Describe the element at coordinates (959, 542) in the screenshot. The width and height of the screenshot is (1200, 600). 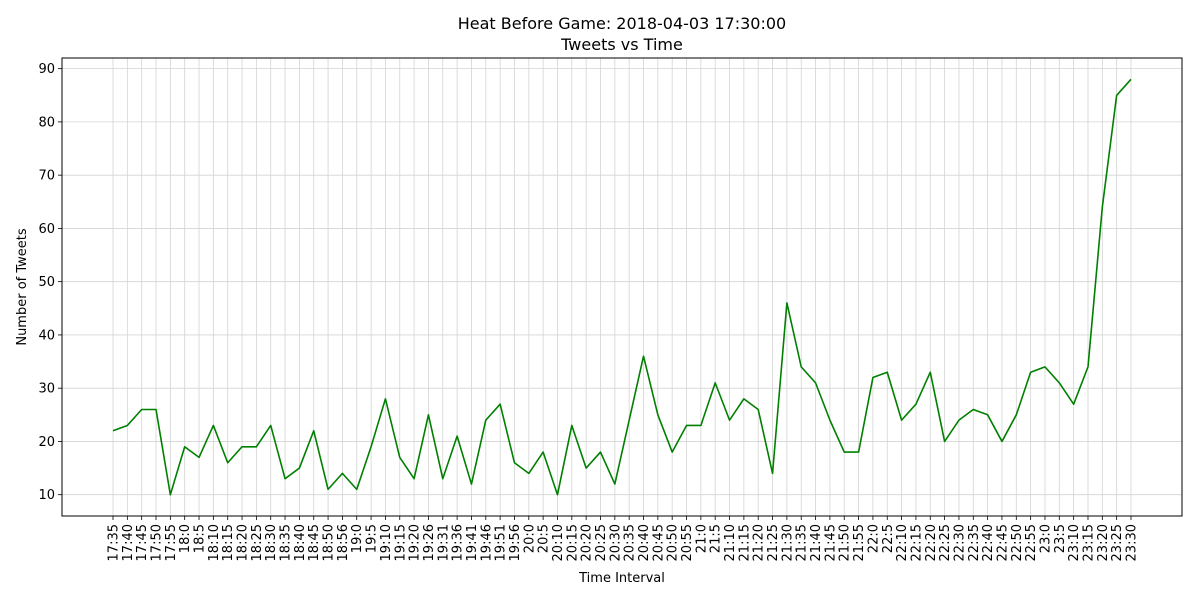
I see `x-tick-label: 22:30` at that location.